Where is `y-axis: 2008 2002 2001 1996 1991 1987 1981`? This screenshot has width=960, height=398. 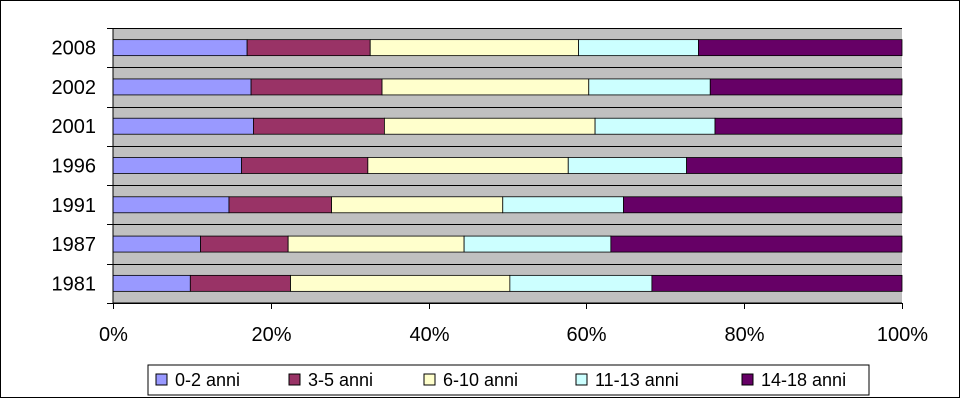
y-axis: 2008 2002 2001 1996 1991 1987 1981 is located at coordinates (83, 166).